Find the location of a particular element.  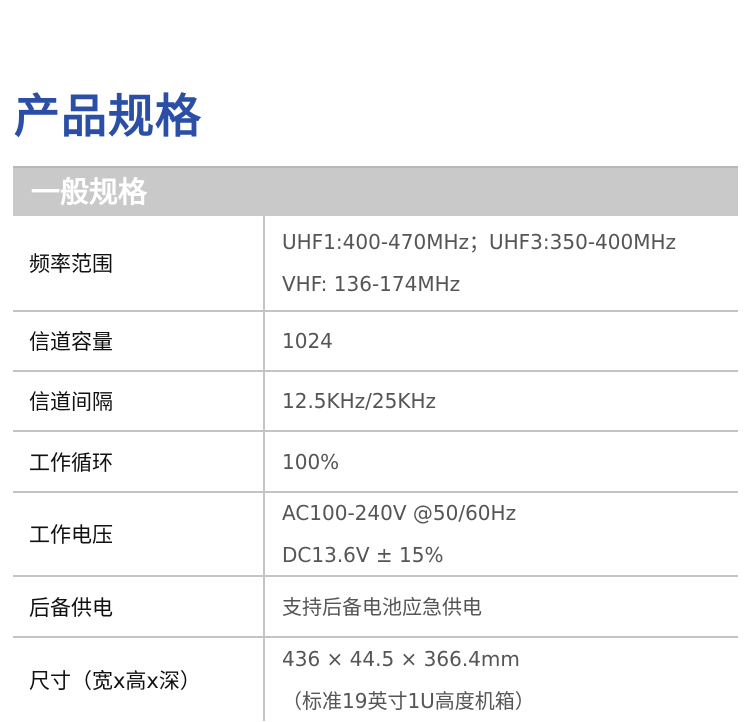

spec-value-line: 1024 is located at coordinates (307, 341).